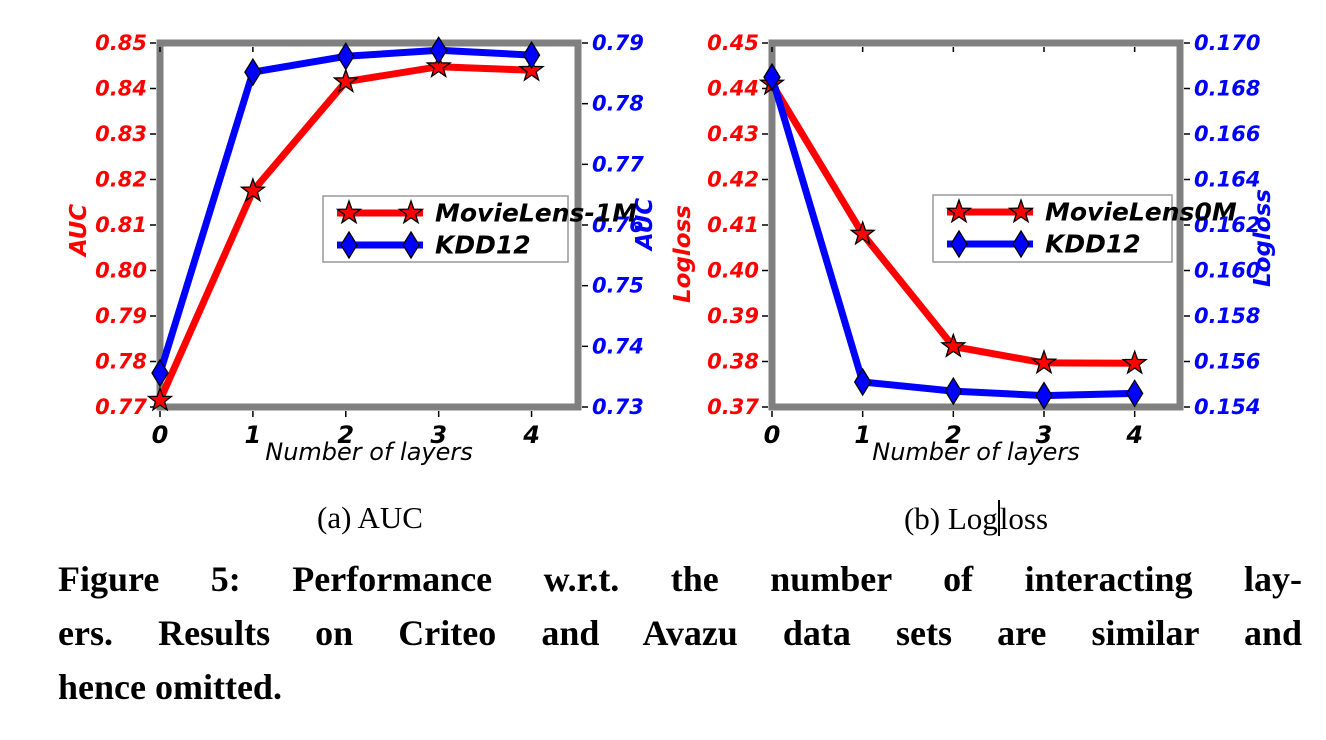 The width and height of the screenshot is (1326, 740). I want to click on x-tick-label: 2, so click(953, 435).